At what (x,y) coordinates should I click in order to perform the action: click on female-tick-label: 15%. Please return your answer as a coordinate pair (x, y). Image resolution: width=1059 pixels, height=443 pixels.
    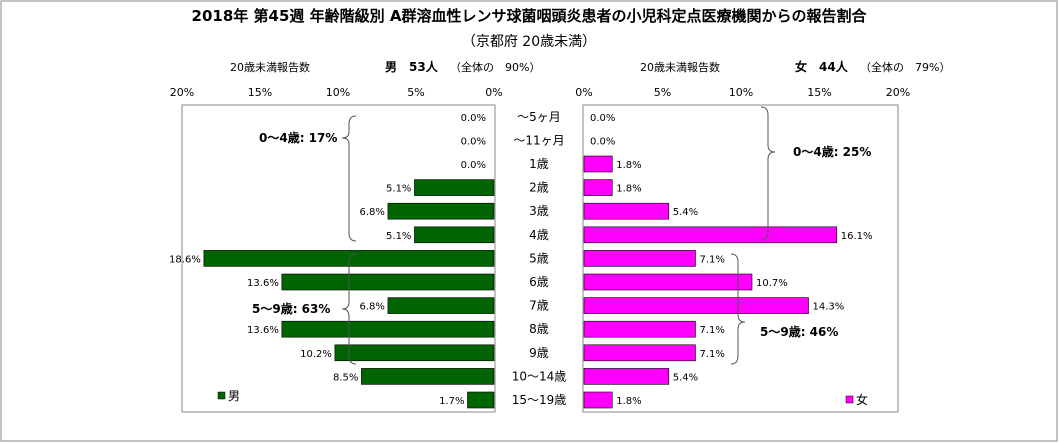
    Looking at the image, I should click on (819, 92).